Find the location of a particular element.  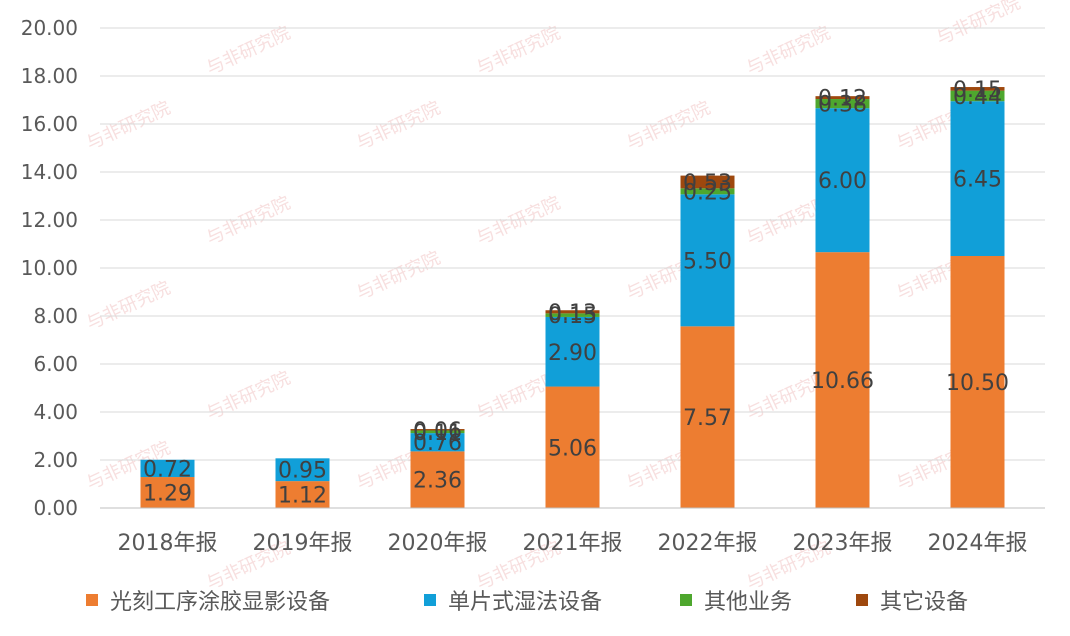

data-label: 2.36 is located at coordinates (437, 481).